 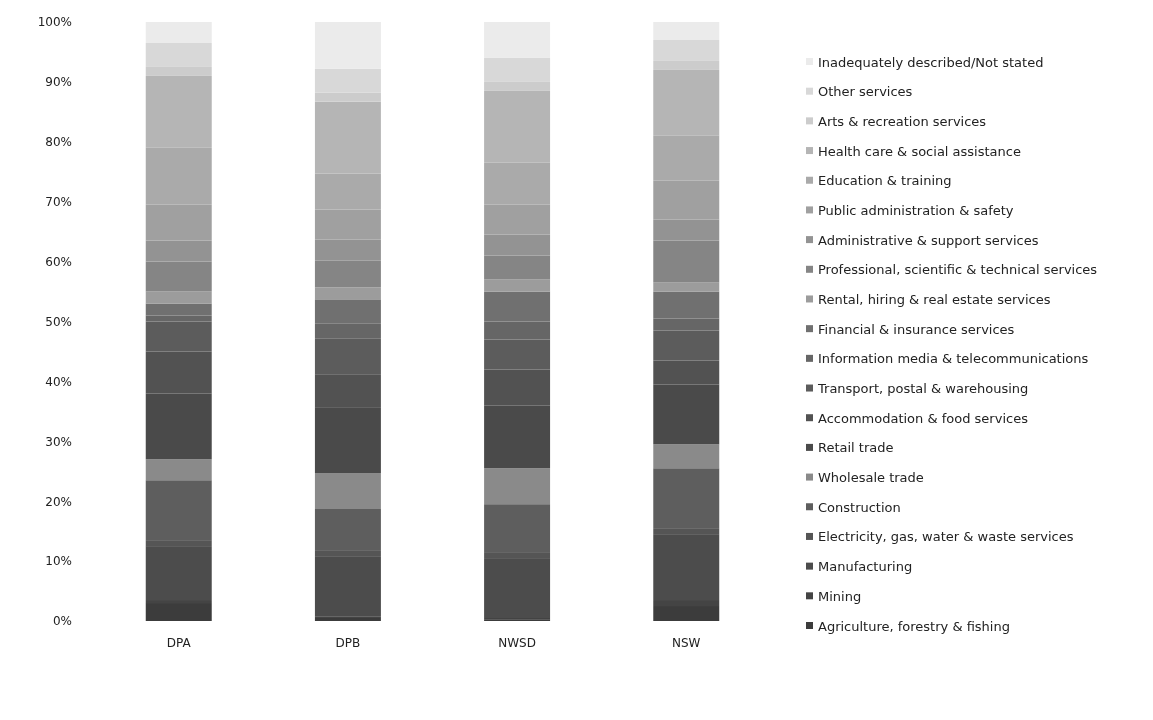 What do you see at coordinates (62, 621) in the screenshot?
I see `y-tick-label: 0%` at bounding box center [62, 621].